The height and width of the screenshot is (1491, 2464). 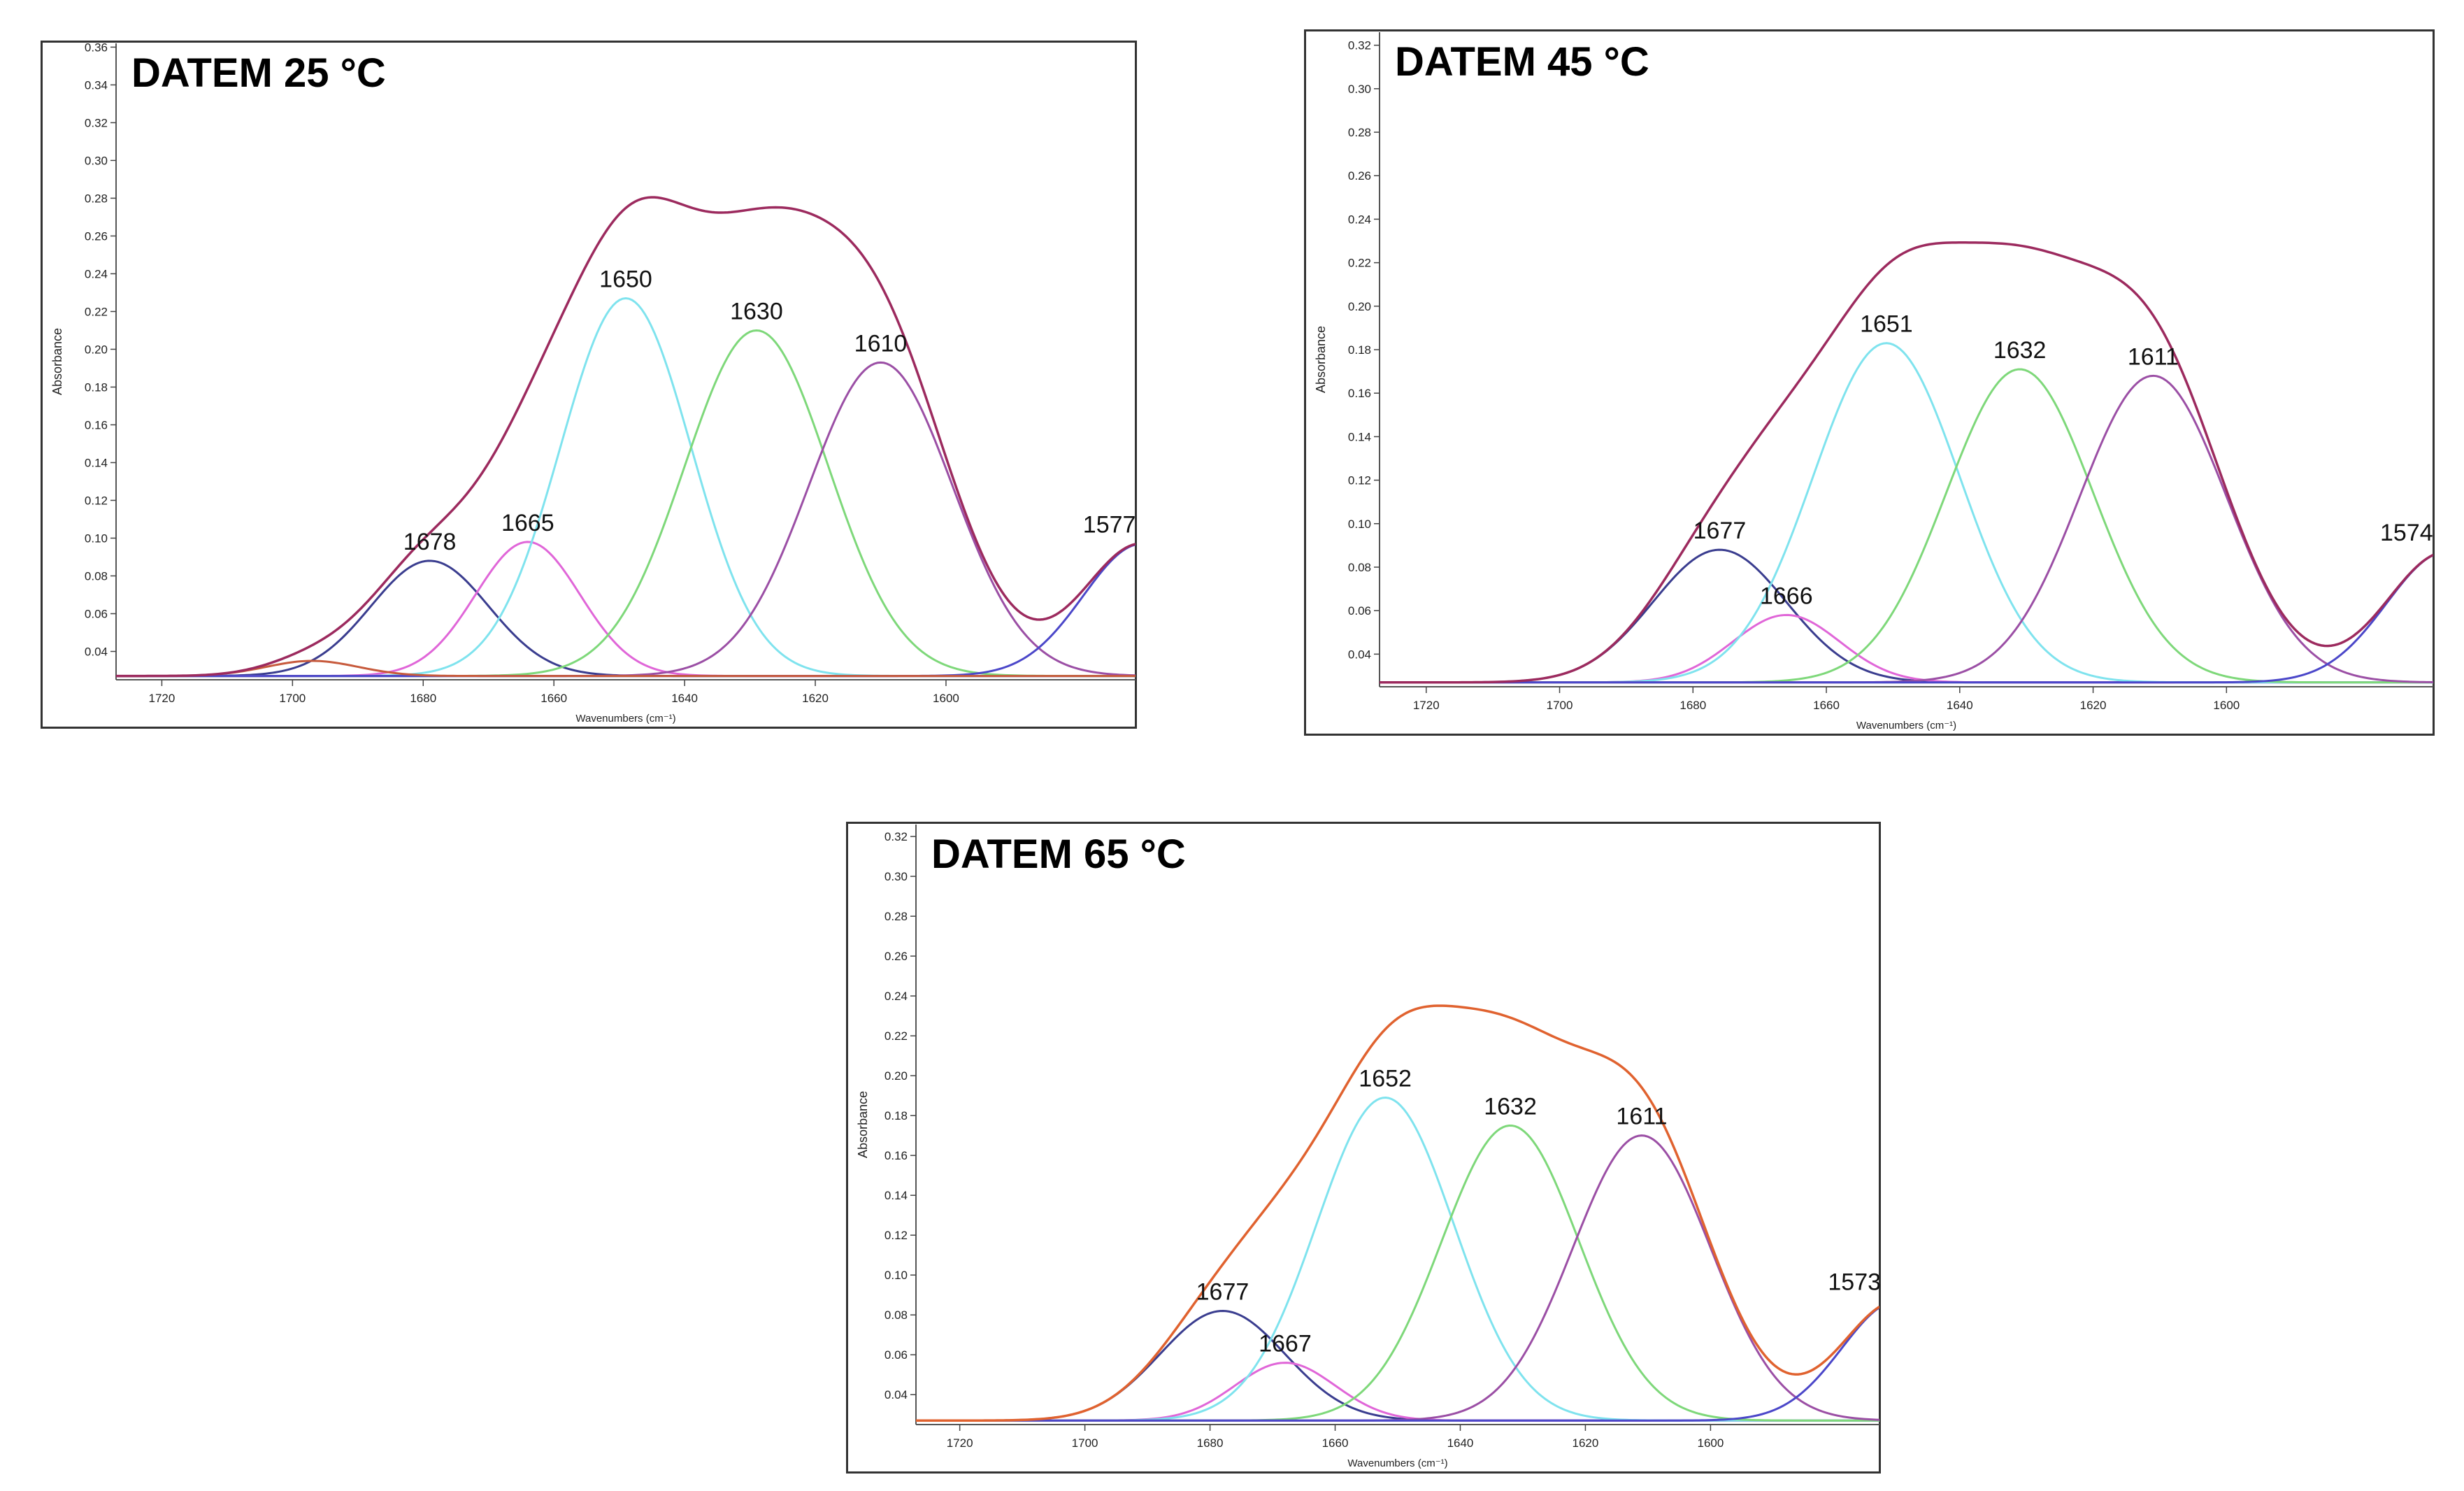 I want to click on chart-title: DATEM 25 °C, so click(x=258, y=73).